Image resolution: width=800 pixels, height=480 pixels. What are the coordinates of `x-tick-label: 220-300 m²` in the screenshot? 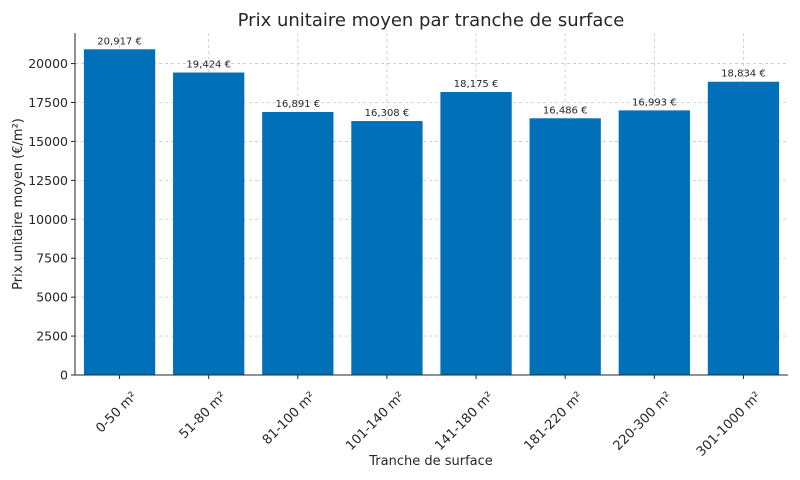 It's located at (643, 421).